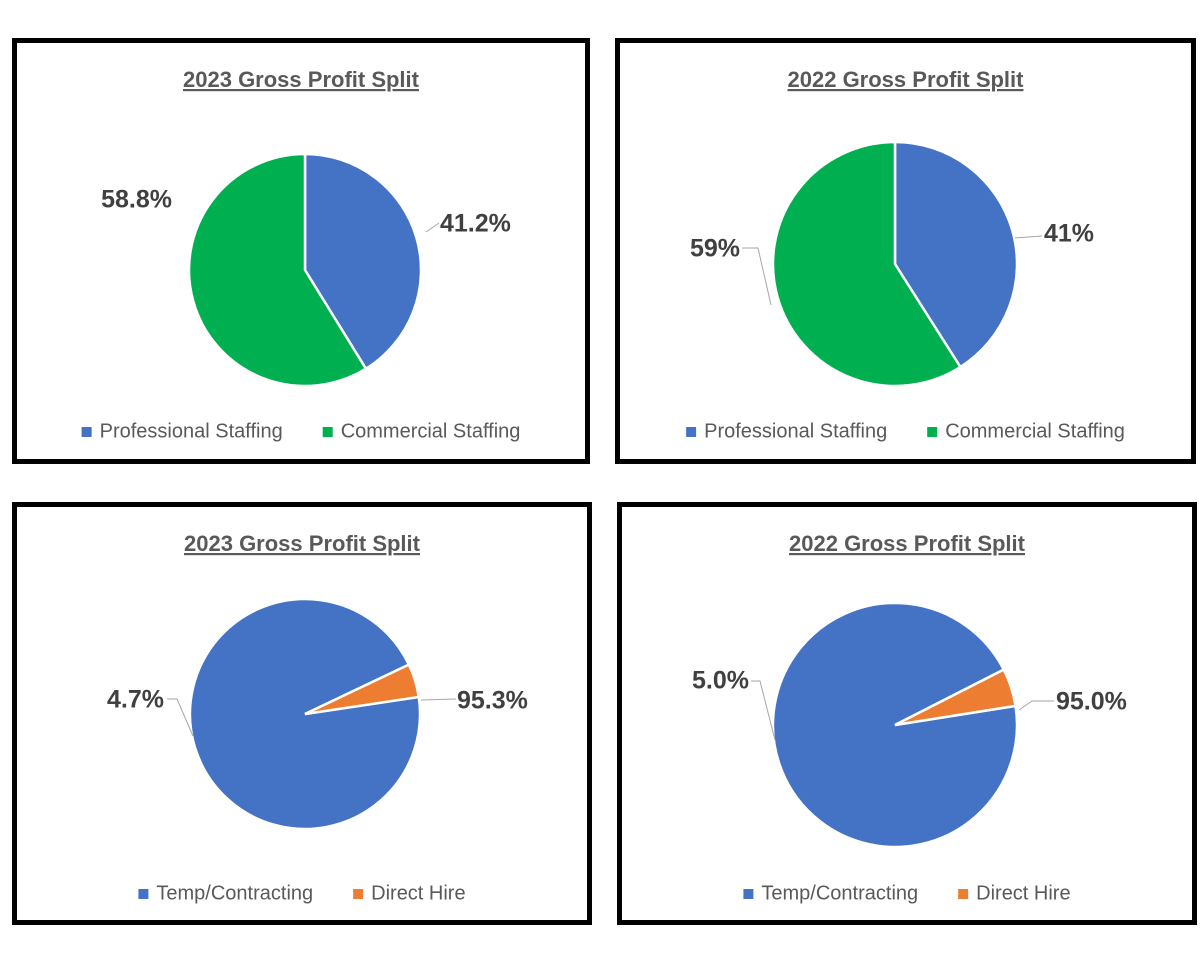  I want to click on data-label-direct-hire: 5.0%, so click(720, 681).